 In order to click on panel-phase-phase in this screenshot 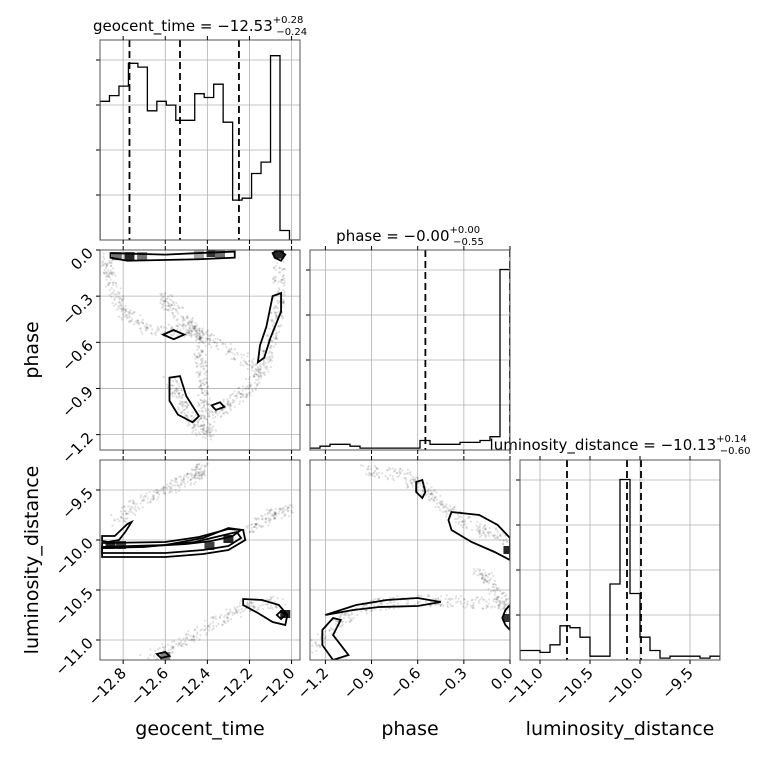, I will do `click(408, 350)`.